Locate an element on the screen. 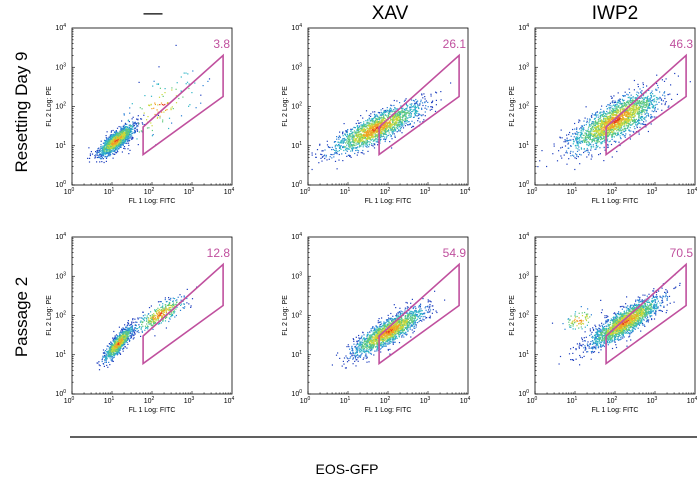 Image resolution: width=697 pixels, height=479 pixels. gate-percent: 12.8 is located at coordinates (219, 253).